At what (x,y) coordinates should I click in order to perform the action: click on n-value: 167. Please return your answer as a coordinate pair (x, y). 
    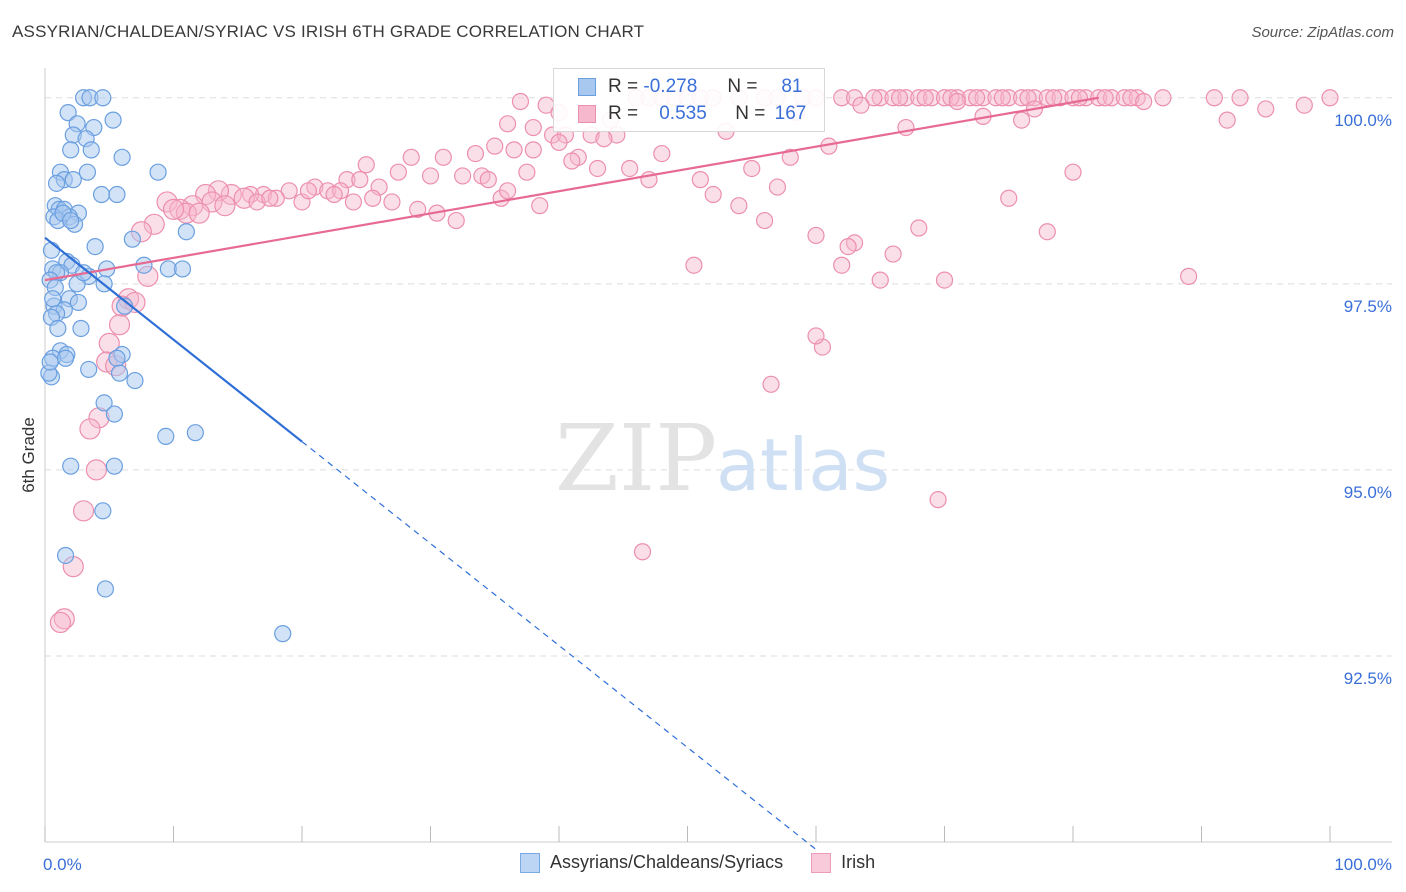
    Looking at the image, I should click on (790, 113).